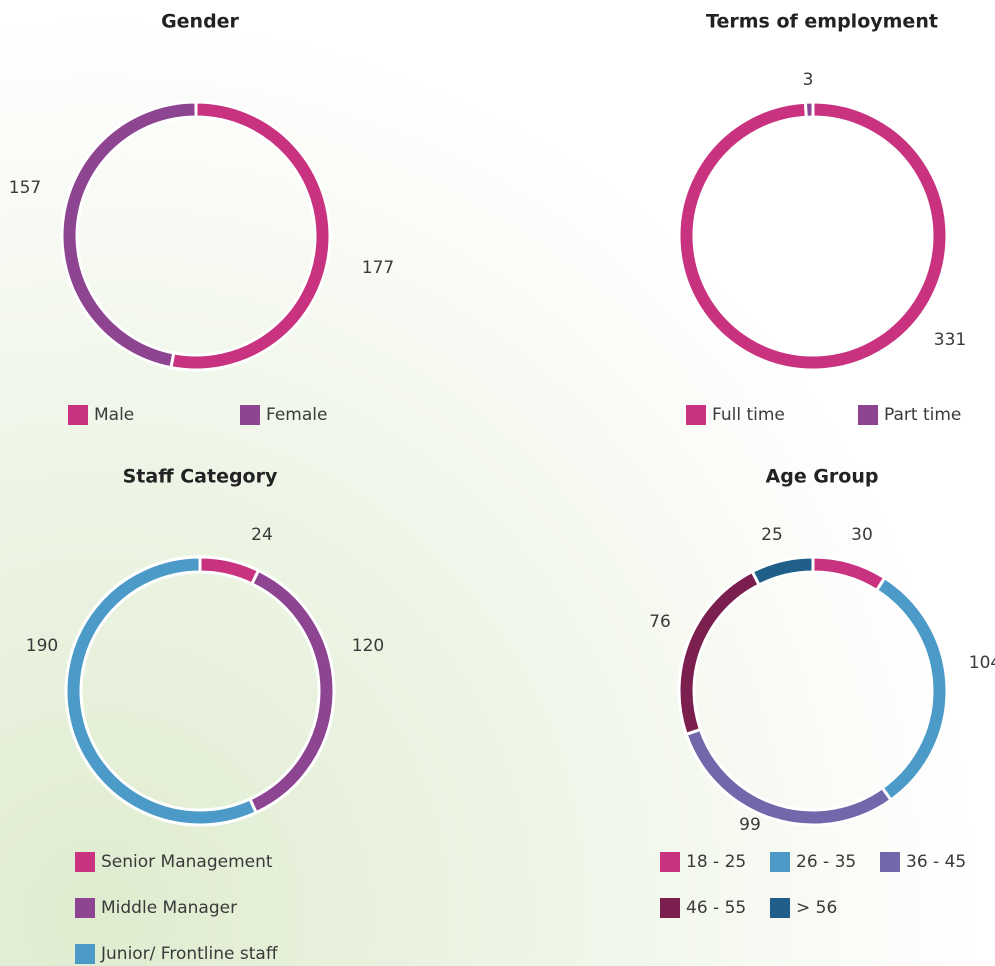 Image resolution: width=995 pixels, height=966 pixels. What do you see at coordinates (750, 825) in the screenshot?
I see `data-label: 99` at bounding box center [750, 825].